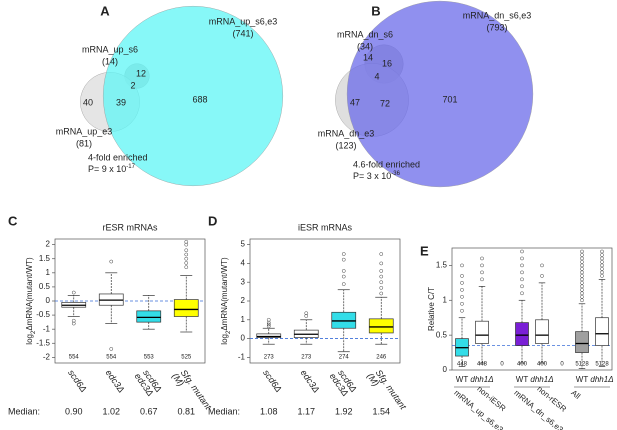 The height and width of the screenshot is (430, 617). I want to click on count-label: 246, so click(381, 358).